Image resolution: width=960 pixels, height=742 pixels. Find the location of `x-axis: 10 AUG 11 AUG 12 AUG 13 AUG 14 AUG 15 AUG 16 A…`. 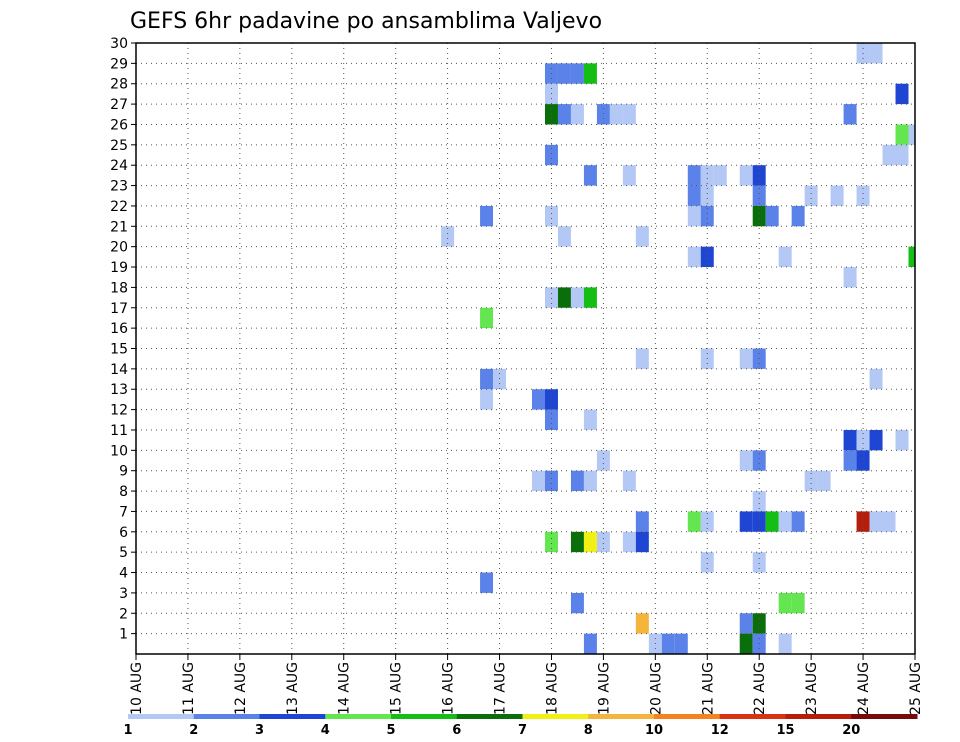

x-axis: 10 AUG 11 AUG 12 AUG 13 AUG 14 AUG 15 AUG 16 A… is located at coordinates (526, 684).